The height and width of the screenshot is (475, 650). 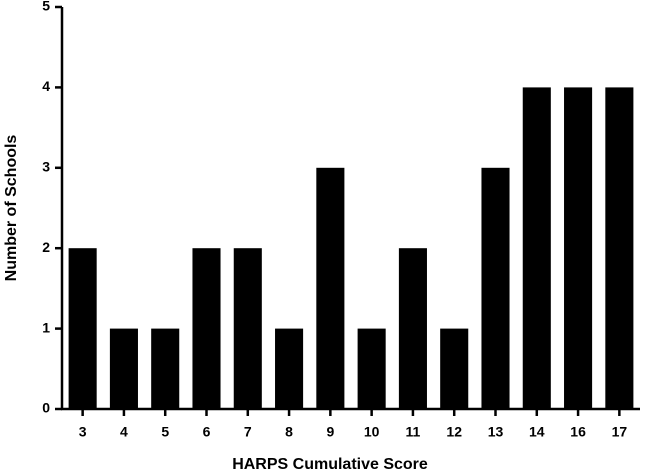 What do you see at coordinates (289, 432) in the screenshot?
I see `x-tick-label: 8` at bounding box center [289, 432].